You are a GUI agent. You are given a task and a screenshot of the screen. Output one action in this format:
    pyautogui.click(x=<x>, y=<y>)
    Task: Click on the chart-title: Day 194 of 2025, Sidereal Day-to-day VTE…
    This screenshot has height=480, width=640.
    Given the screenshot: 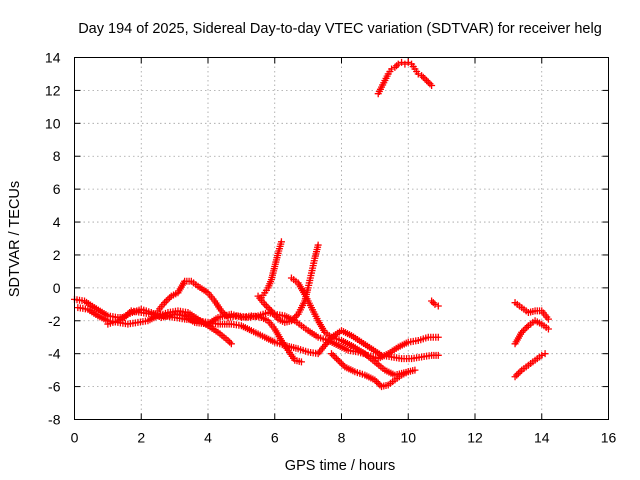 What is the action you would take?
    pyautogui.click(x=340, y=29)
    